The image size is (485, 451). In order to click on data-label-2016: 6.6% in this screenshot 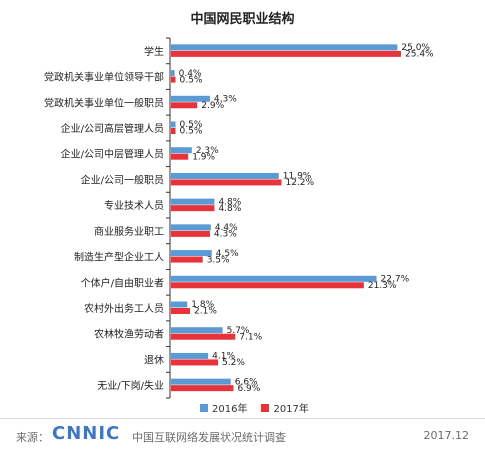, I will do `click(246, 382)`.